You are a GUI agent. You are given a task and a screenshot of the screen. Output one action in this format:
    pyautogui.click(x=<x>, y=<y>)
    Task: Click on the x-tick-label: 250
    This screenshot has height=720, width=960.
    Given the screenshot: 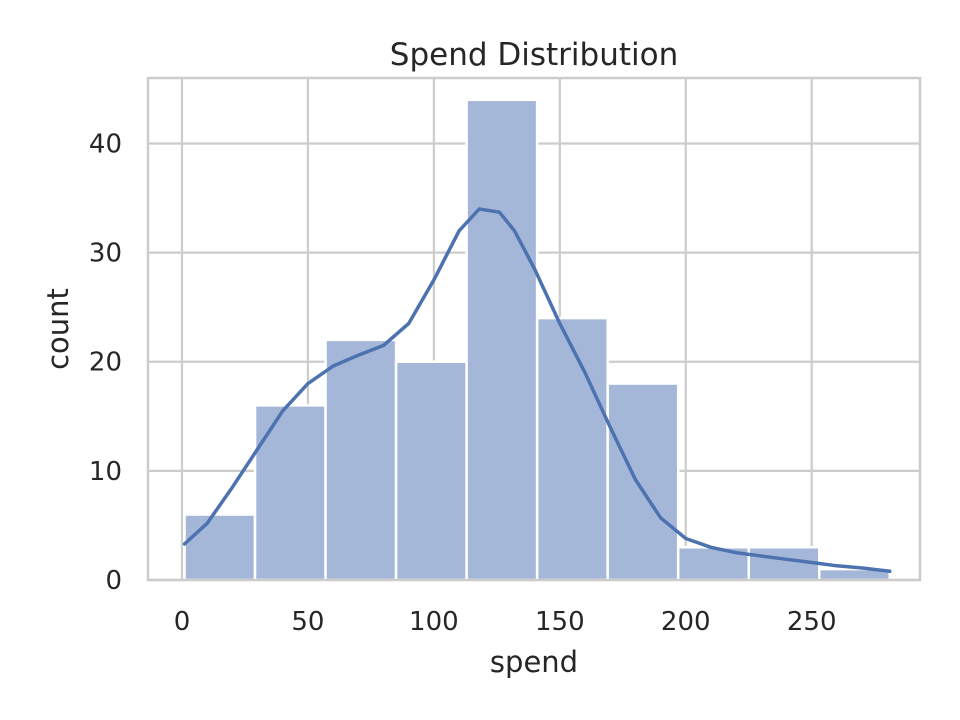 What is the action you would take?
    pyautogui.click(x=812, y=622)
    